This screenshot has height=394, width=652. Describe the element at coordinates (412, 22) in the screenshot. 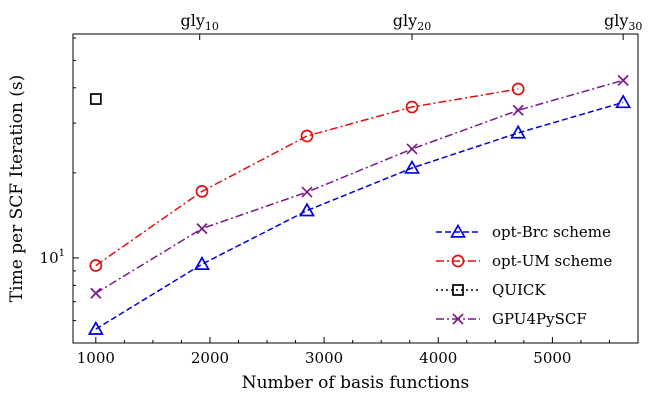

I see `top-tick-label-2: gly20` at that location.